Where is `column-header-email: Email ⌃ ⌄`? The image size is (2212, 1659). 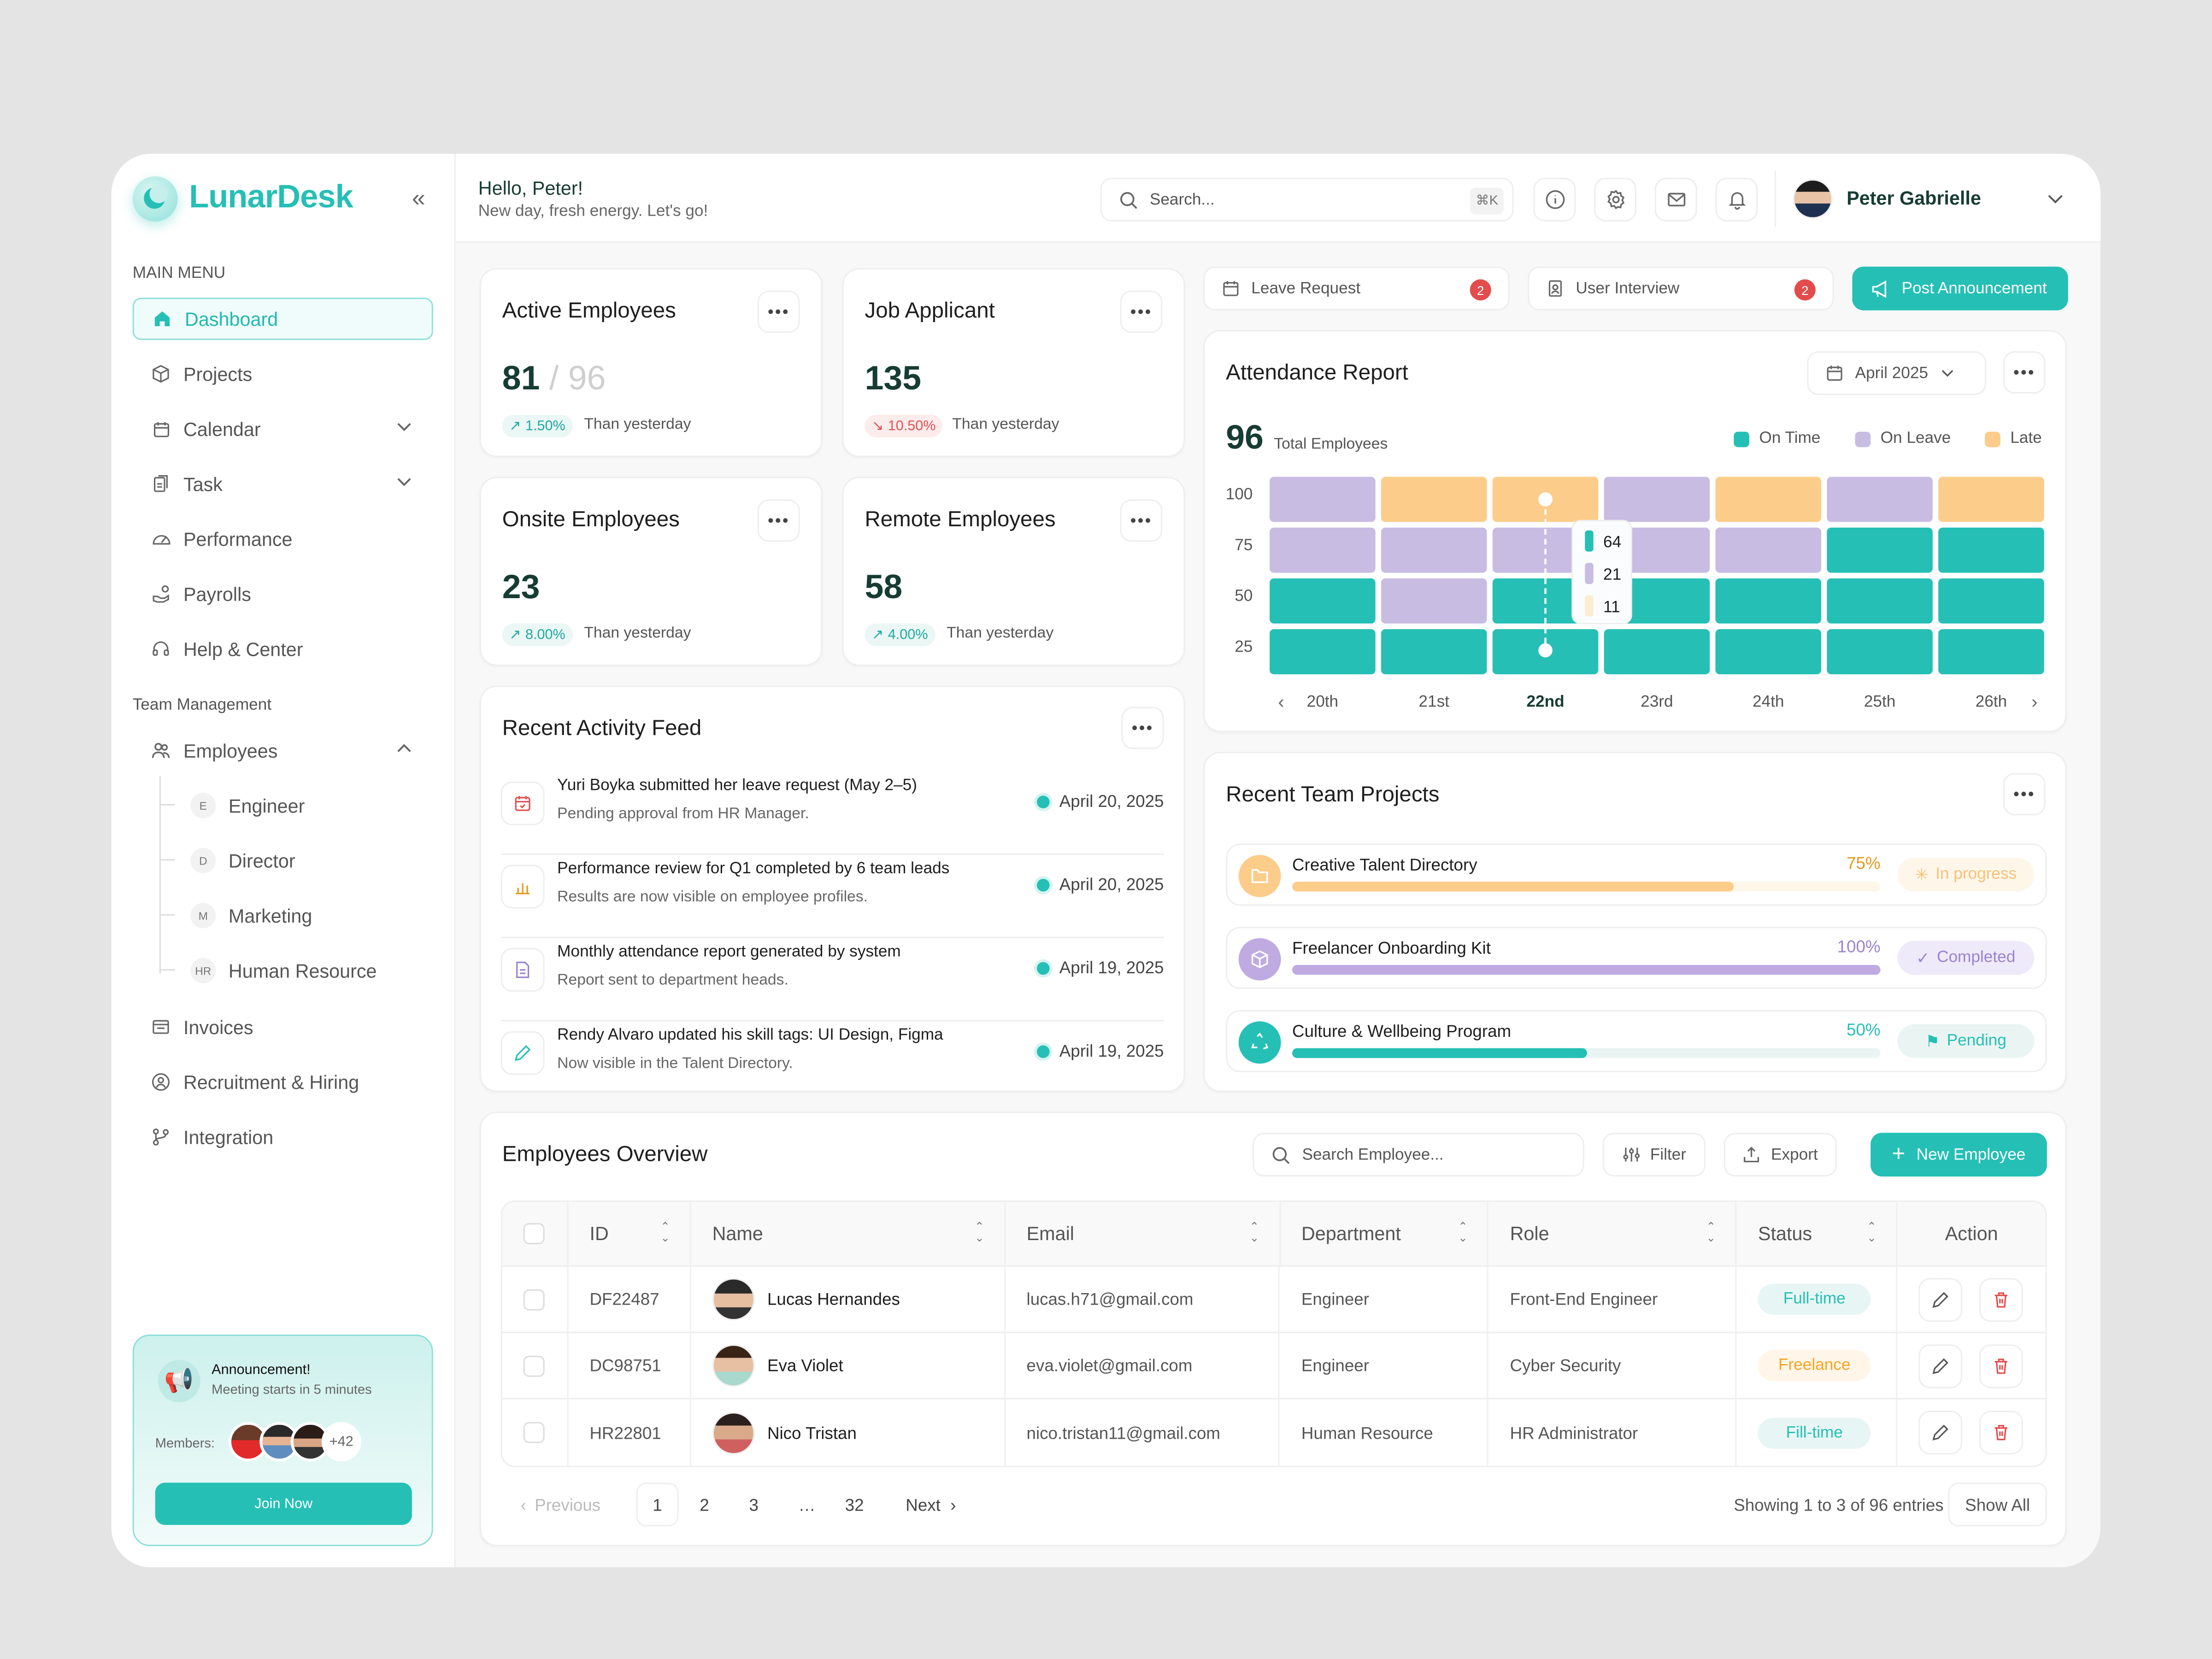 column-header-email: Email ⌃ ⌄ is located at coordinates (1143, 1233).